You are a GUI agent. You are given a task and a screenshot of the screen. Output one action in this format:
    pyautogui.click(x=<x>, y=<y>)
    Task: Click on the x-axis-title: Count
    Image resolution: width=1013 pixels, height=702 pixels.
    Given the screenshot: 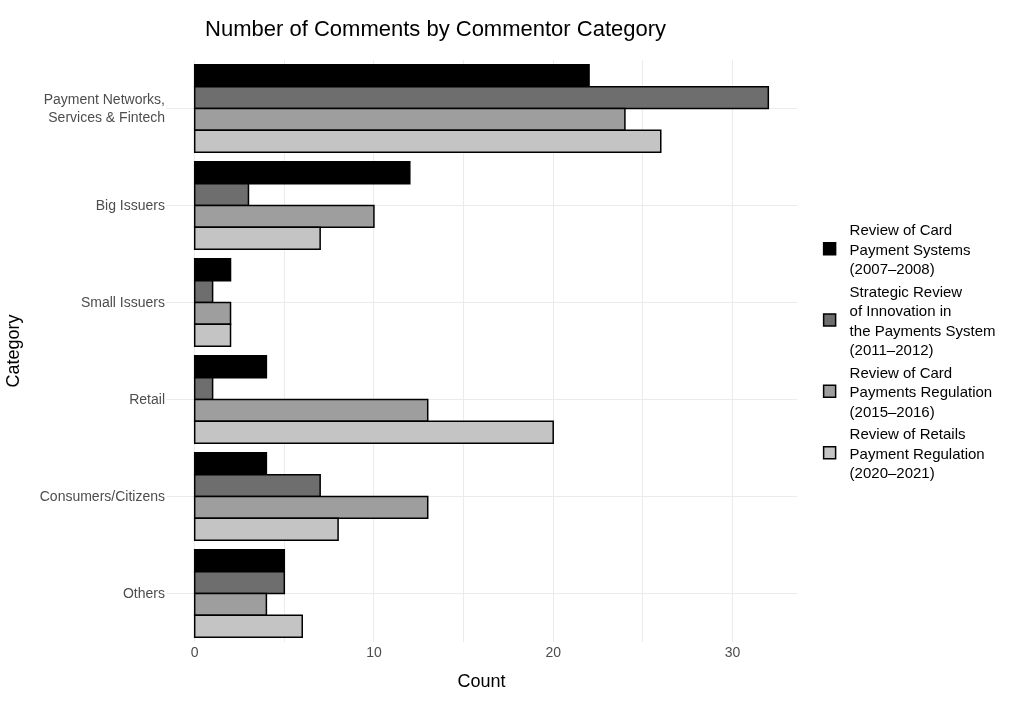 What is the action you would take?
    pyautogui.click(x=481, y=681)
    